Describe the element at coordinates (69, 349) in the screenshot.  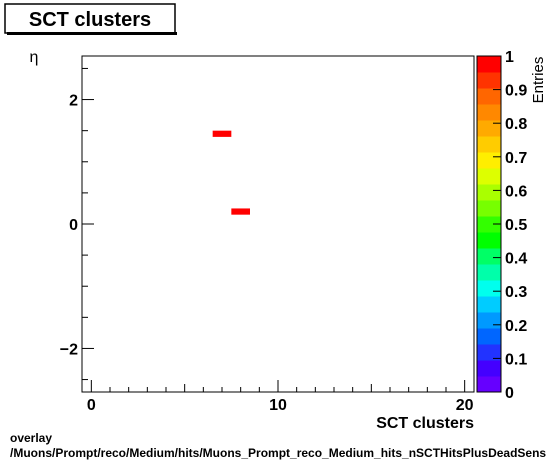
I see `y-tick-label-0: −2` at that location.